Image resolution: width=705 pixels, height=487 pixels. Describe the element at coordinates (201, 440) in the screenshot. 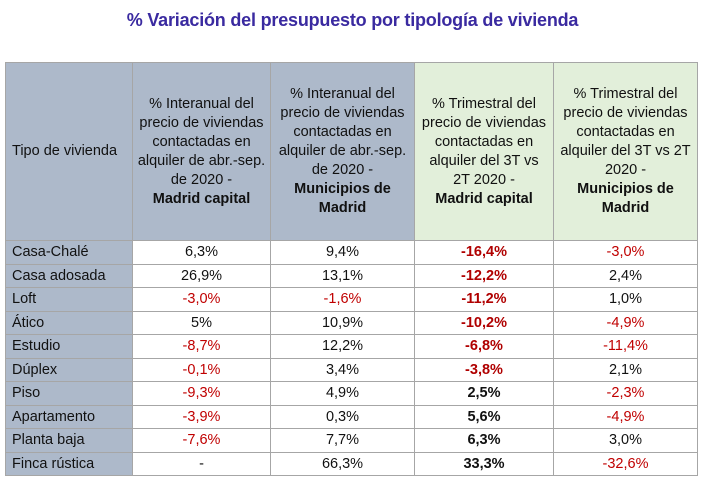

I see `cell-interanual-capital: -7,6%` at that location.